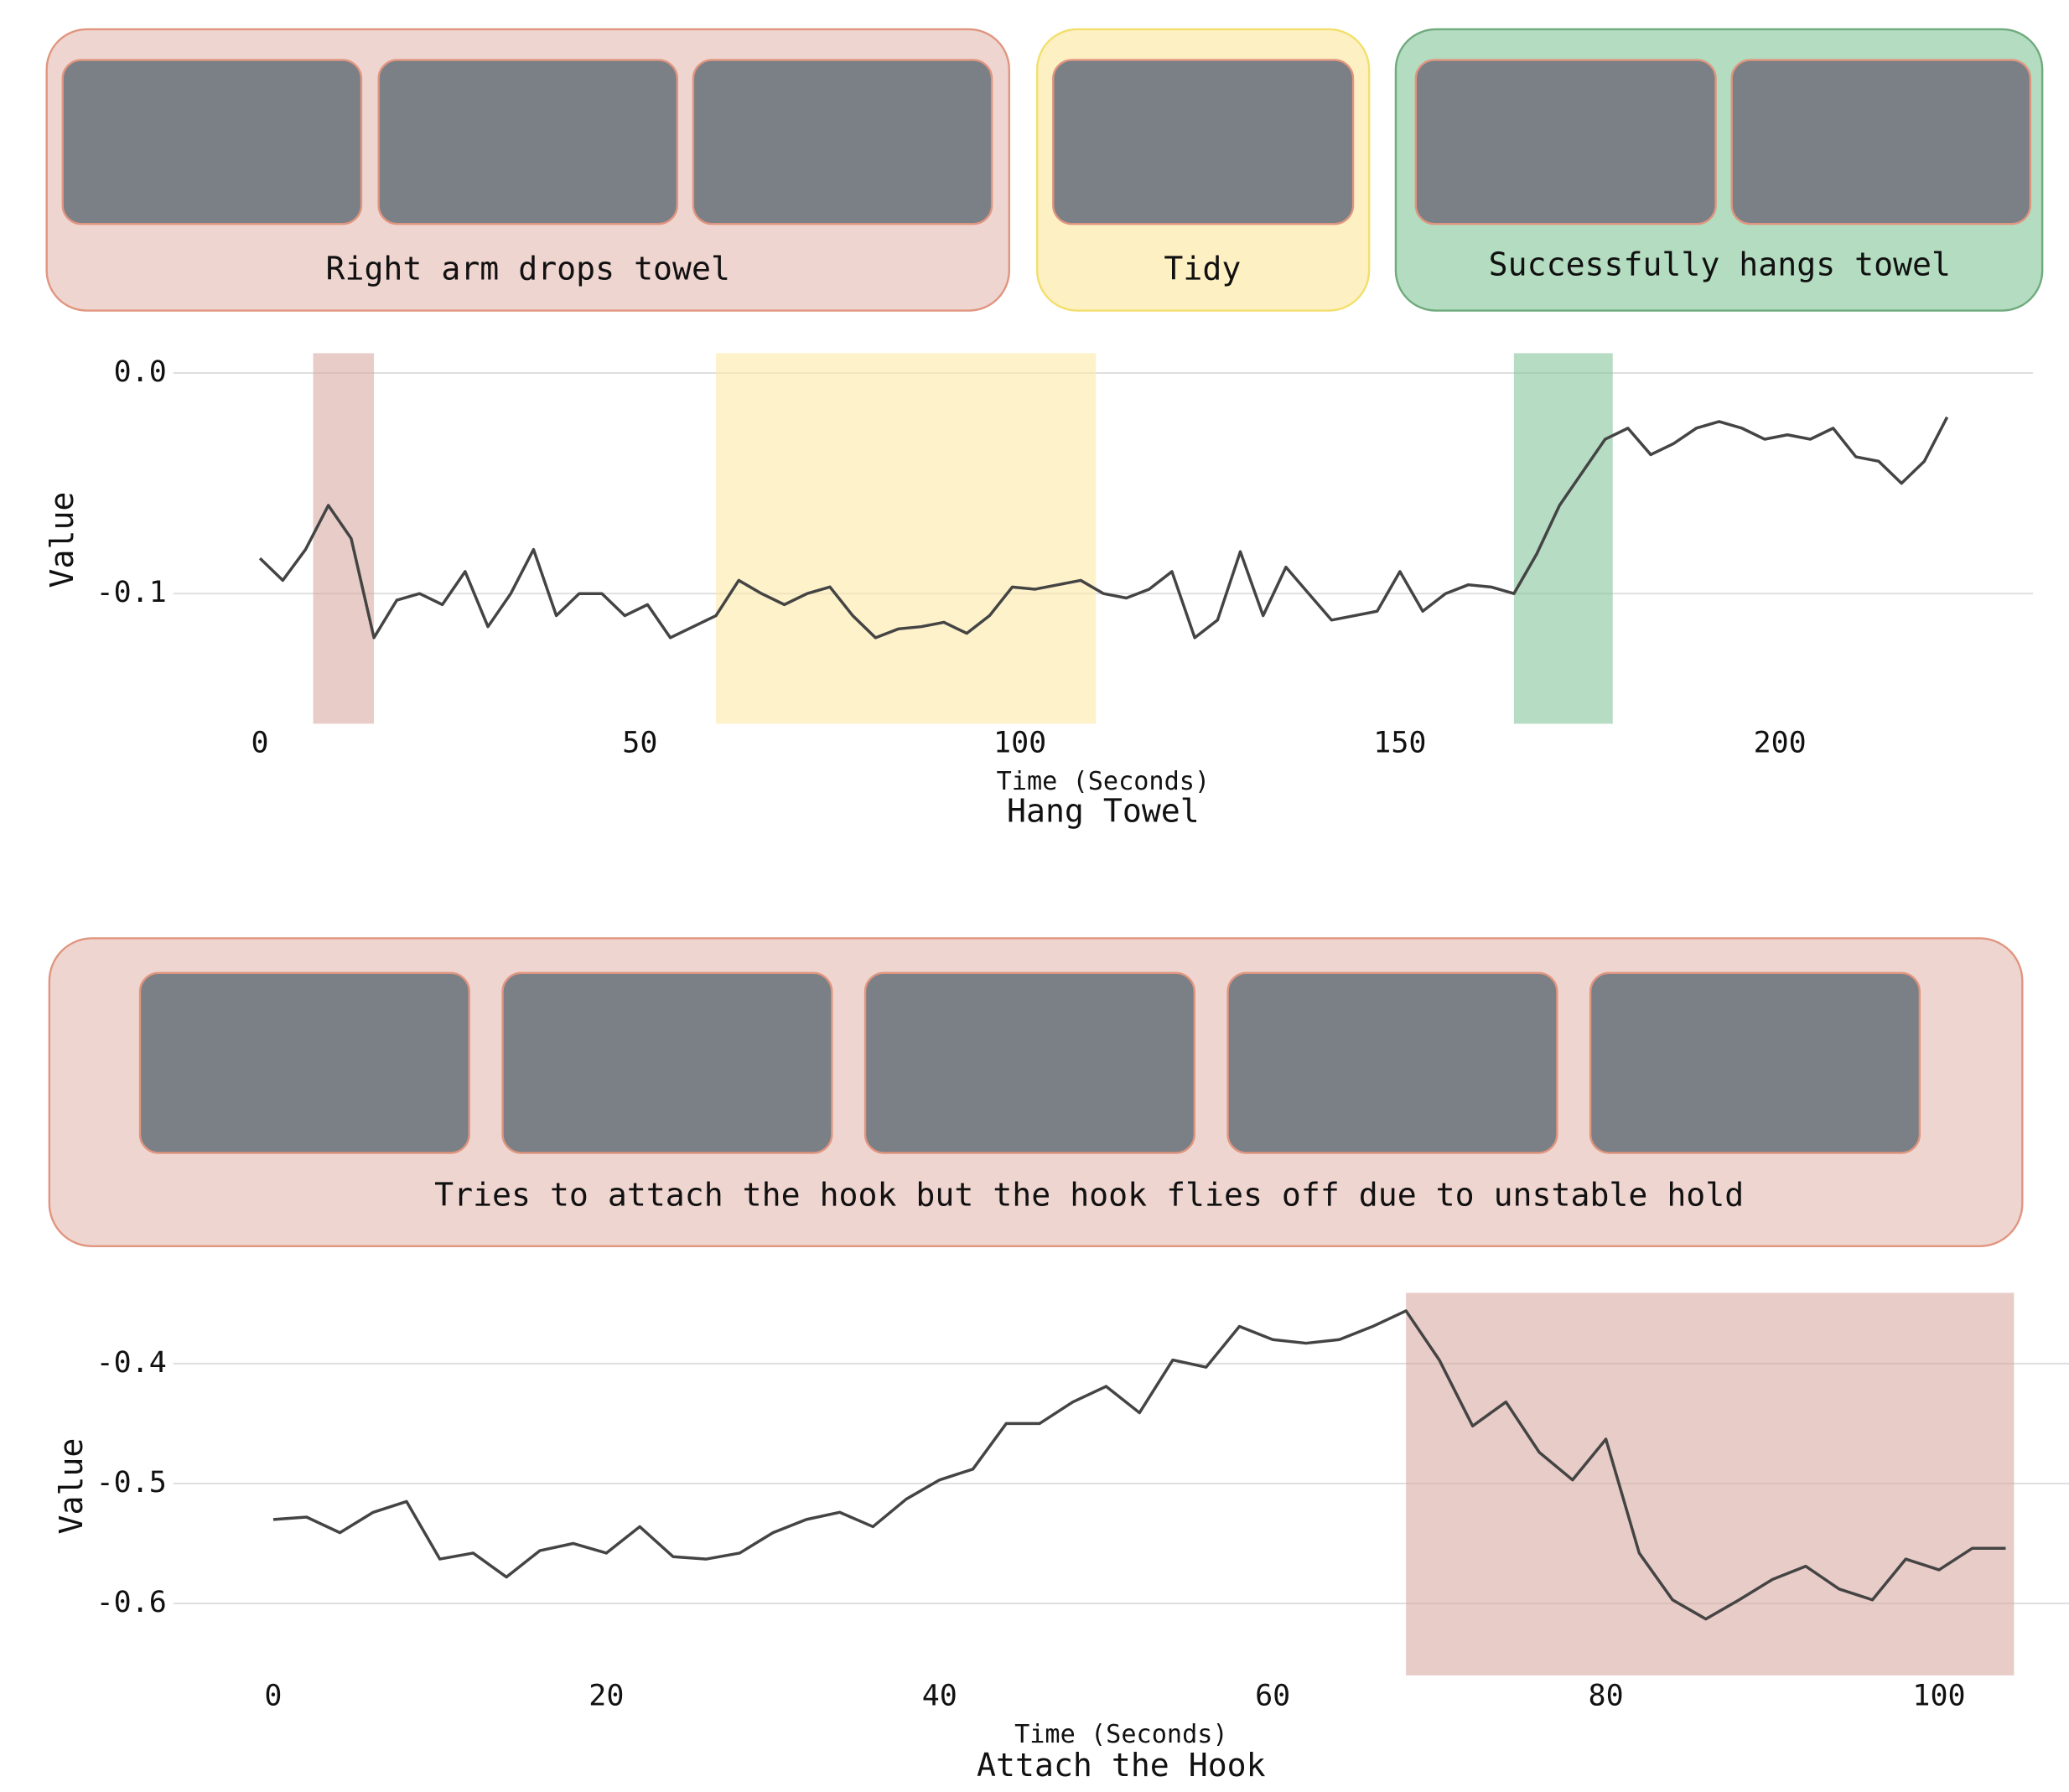 The width and height of the screenshot is (2069, 1792). Describe the element at coordinates (606, 1696) in the screenshot. I see `x-tick-label: 20` at that location.